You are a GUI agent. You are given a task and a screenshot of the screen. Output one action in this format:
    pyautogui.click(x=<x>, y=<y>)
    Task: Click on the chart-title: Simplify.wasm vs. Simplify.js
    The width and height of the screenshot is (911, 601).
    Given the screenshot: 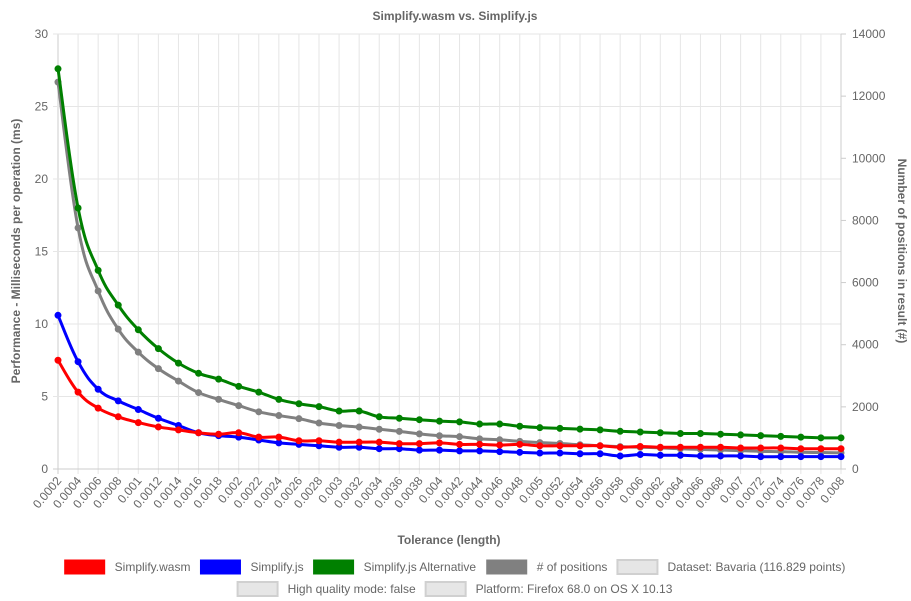 What is the action you would take?
    pyautogui.click(x=455, y=16)
    